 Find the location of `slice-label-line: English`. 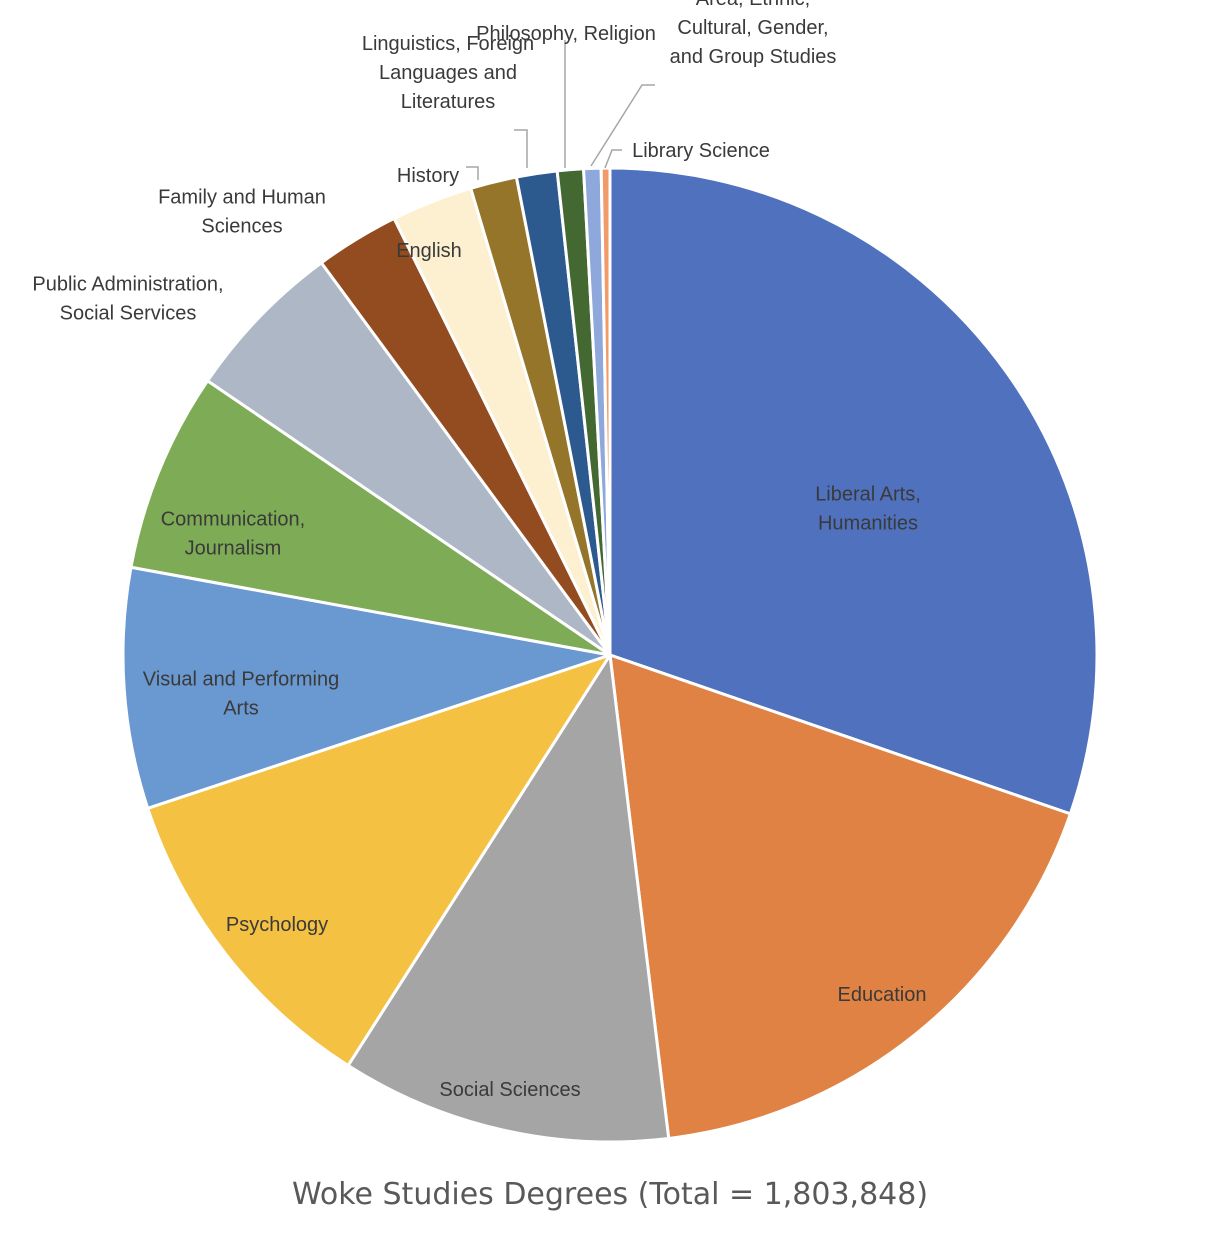

slice-label-line: English is located at coordinates (429, 251).